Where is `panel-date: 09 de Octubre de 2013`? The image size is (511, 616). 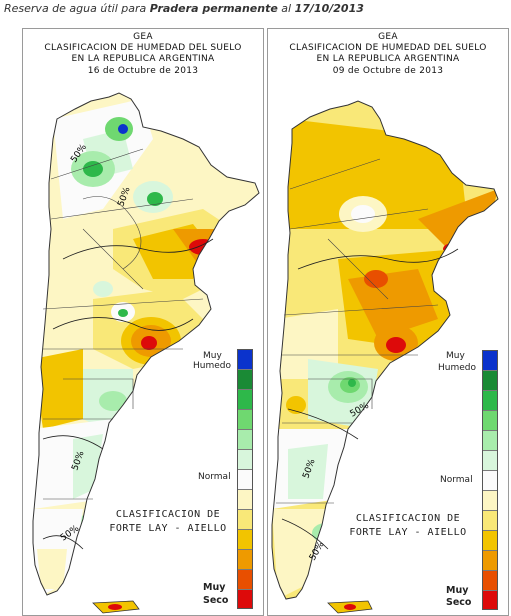 panel-date: 09 de Octubre de 2013 is located at coordinates (388, 71).